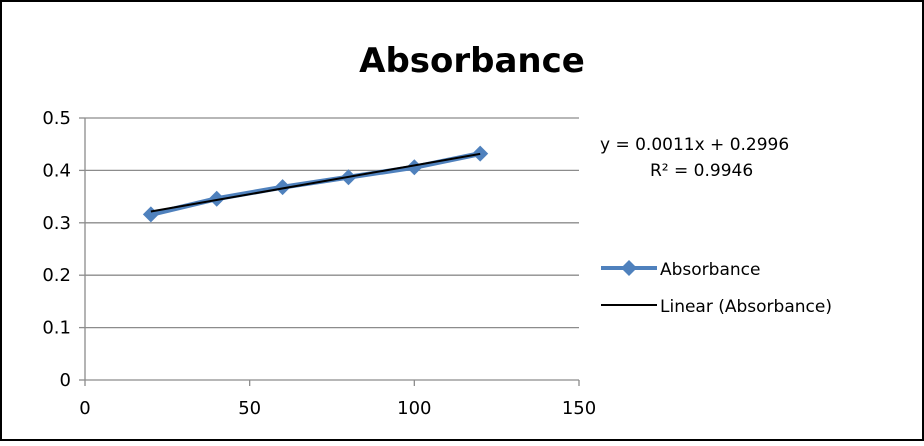  Describe the element at coordinates (414, 408) in the screenshot. I see `x-tick-label: 100` at that location.